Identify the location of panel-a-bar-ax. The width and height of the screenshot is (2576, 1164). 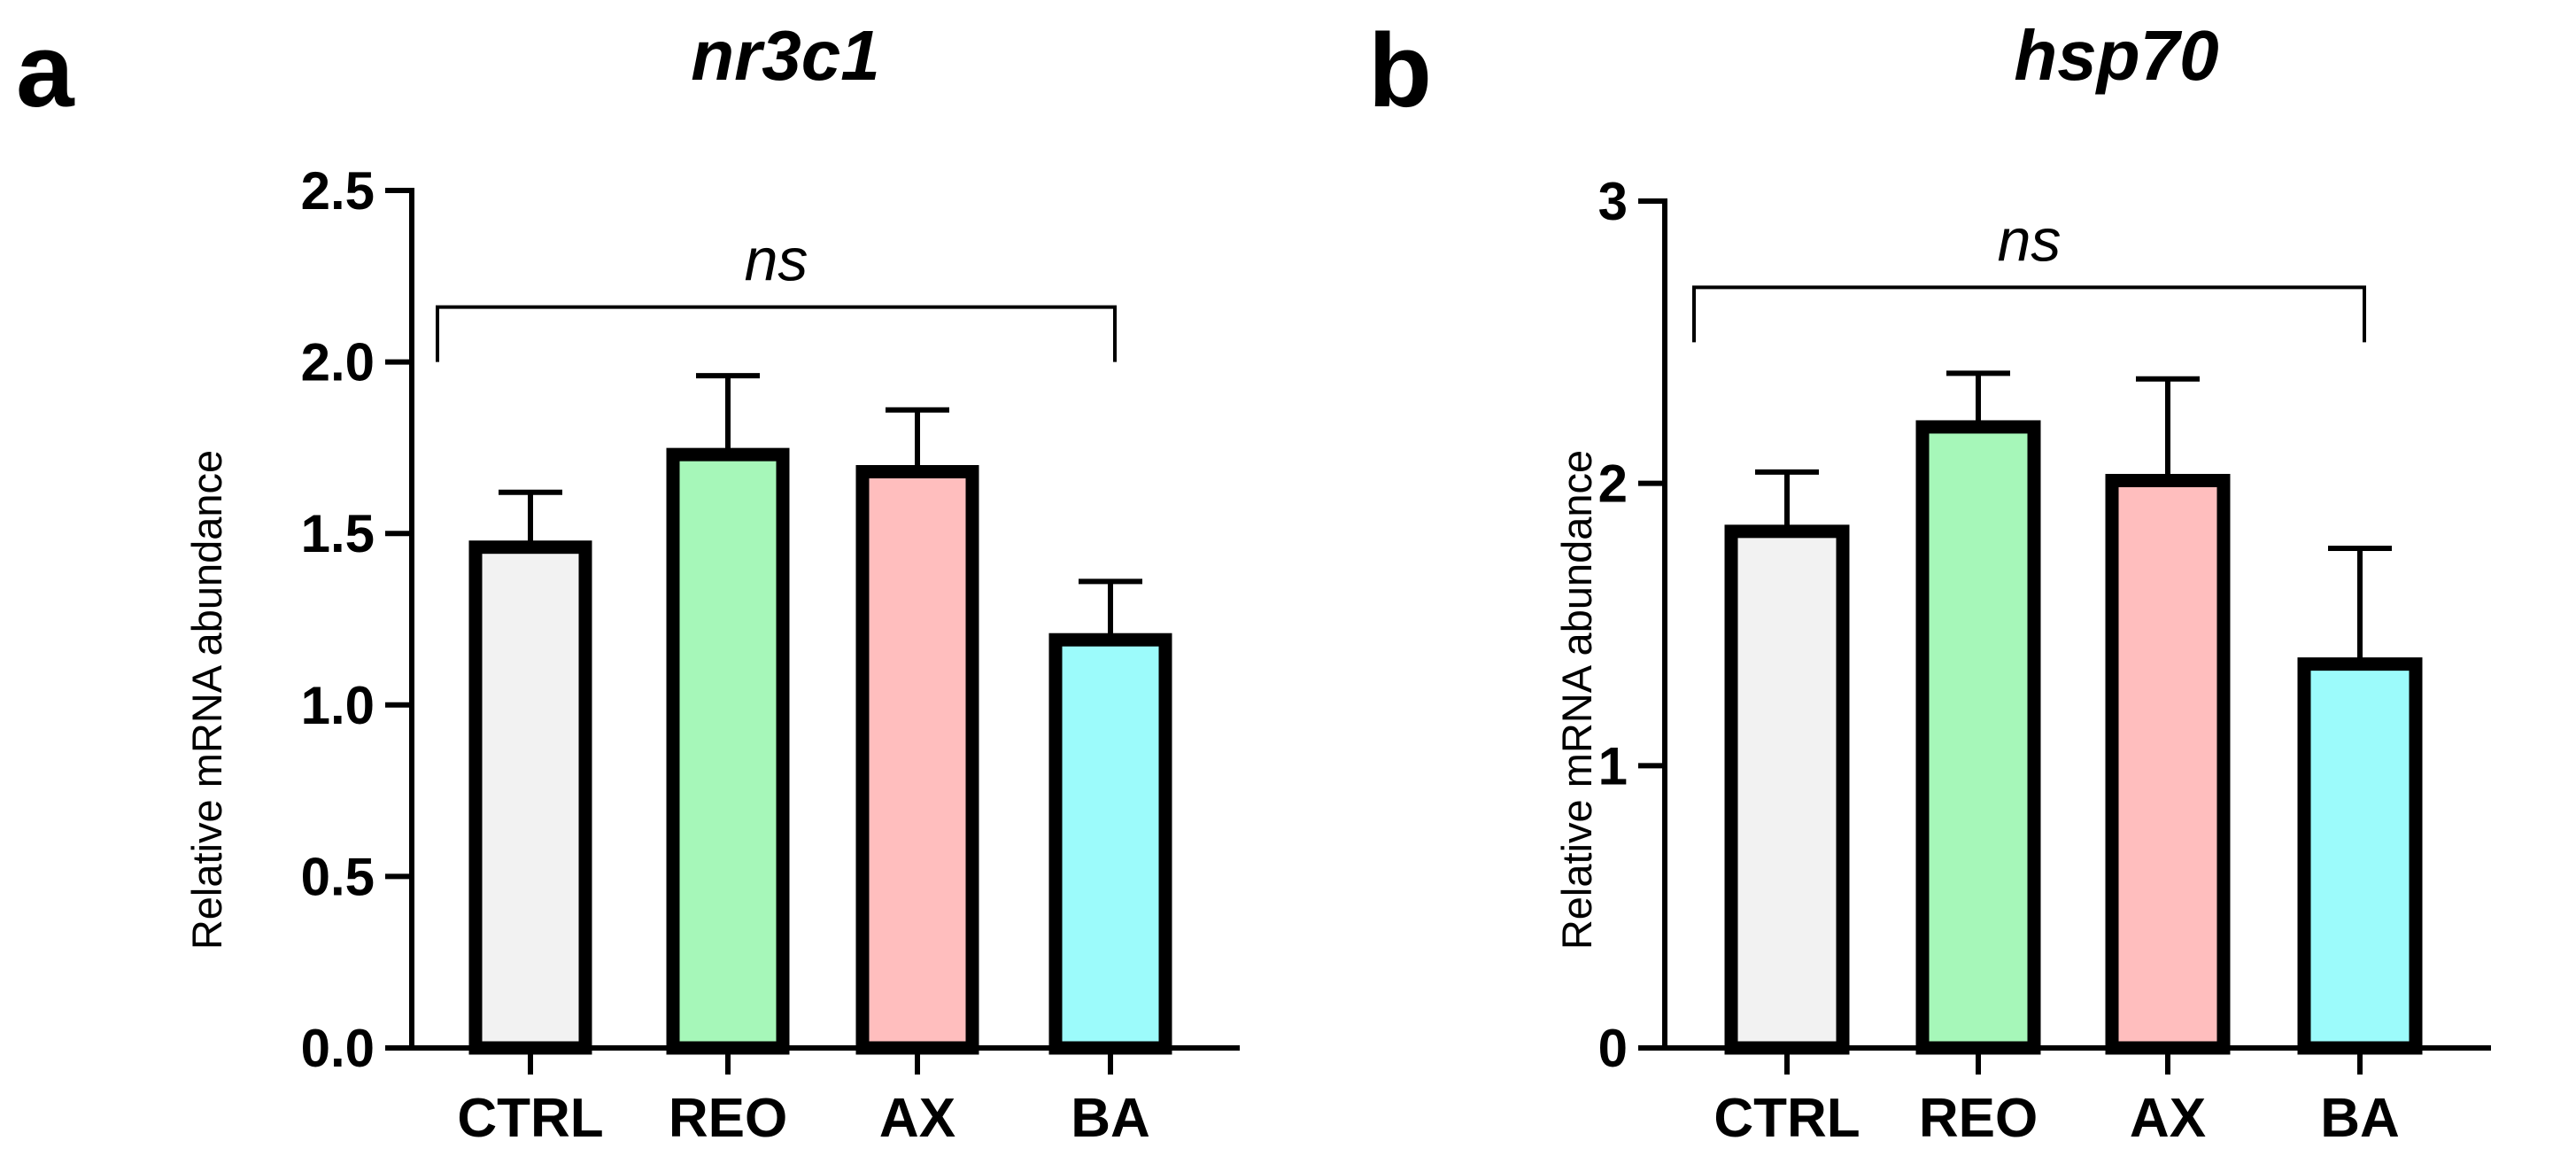
(917, 760).